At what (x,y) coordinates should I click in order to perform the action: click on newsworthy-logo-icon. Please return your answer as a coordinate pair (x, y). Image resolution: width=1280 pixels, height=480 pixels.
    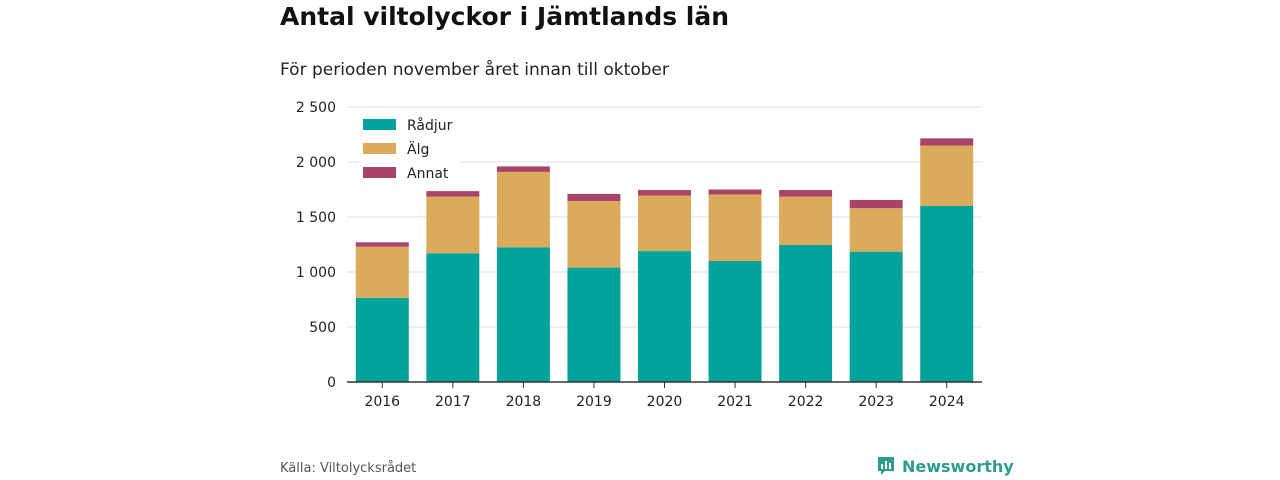
    Looking at the image, I should click on (886, 466).